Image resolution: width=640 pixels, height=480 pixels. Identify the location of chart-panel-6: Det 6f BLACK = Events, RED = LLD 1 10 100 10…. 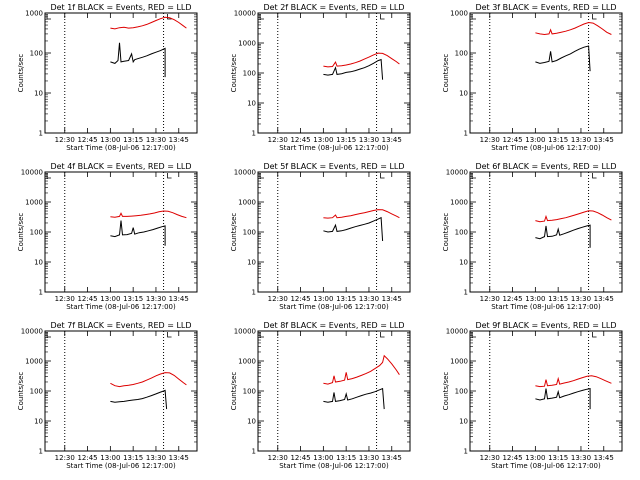
(532, 236).